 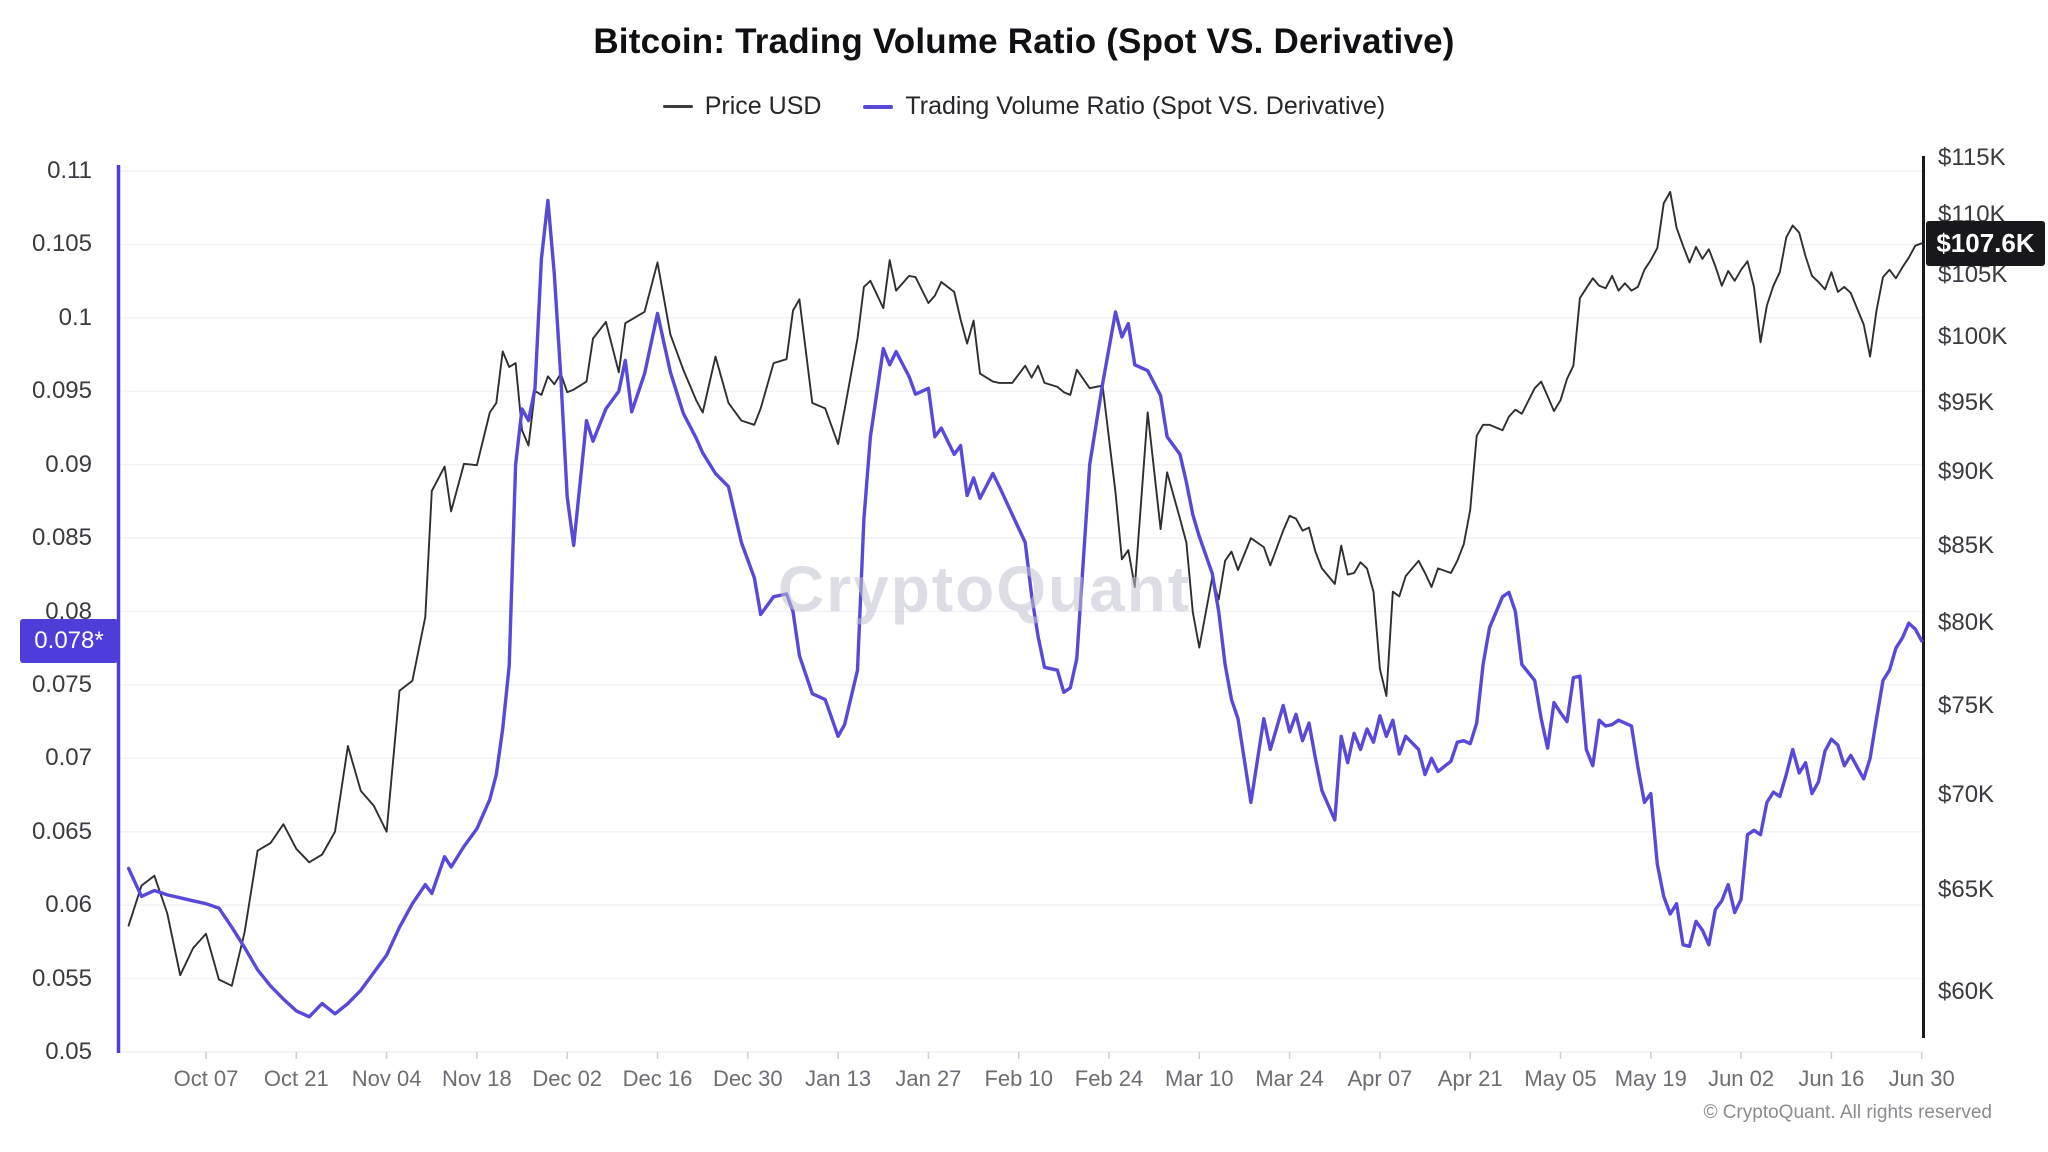 I want to click on x-axis-tick-label: Jan 13, so click(x=838, y=1078).